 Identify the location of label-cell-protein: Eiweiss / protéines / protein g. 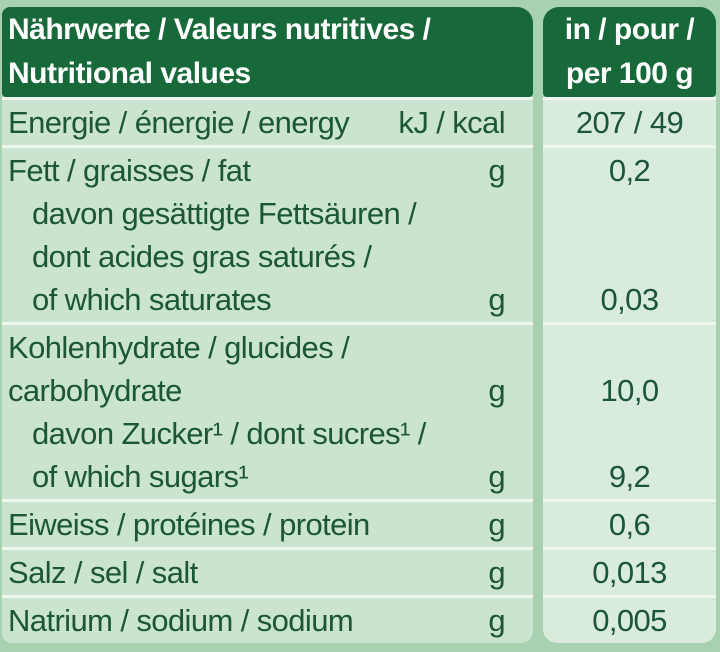
(267, 523).